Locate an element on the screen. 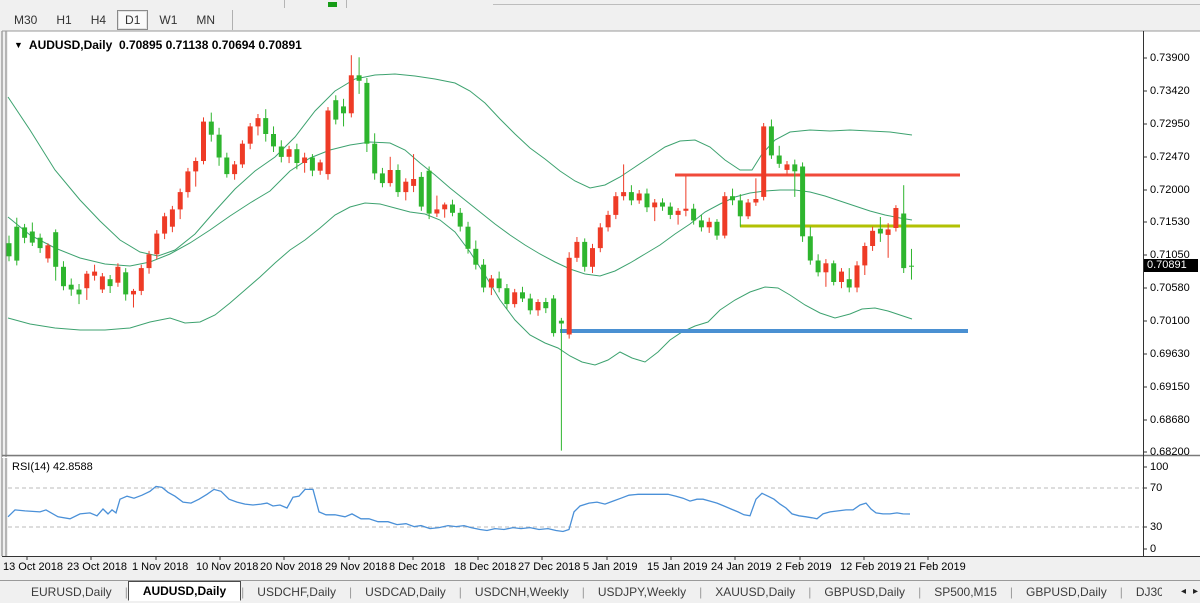 Image resolution: width=1200 pixels, height=603 pixels. timeframe-button-h4: H4 is located at coordinates (98, 19).